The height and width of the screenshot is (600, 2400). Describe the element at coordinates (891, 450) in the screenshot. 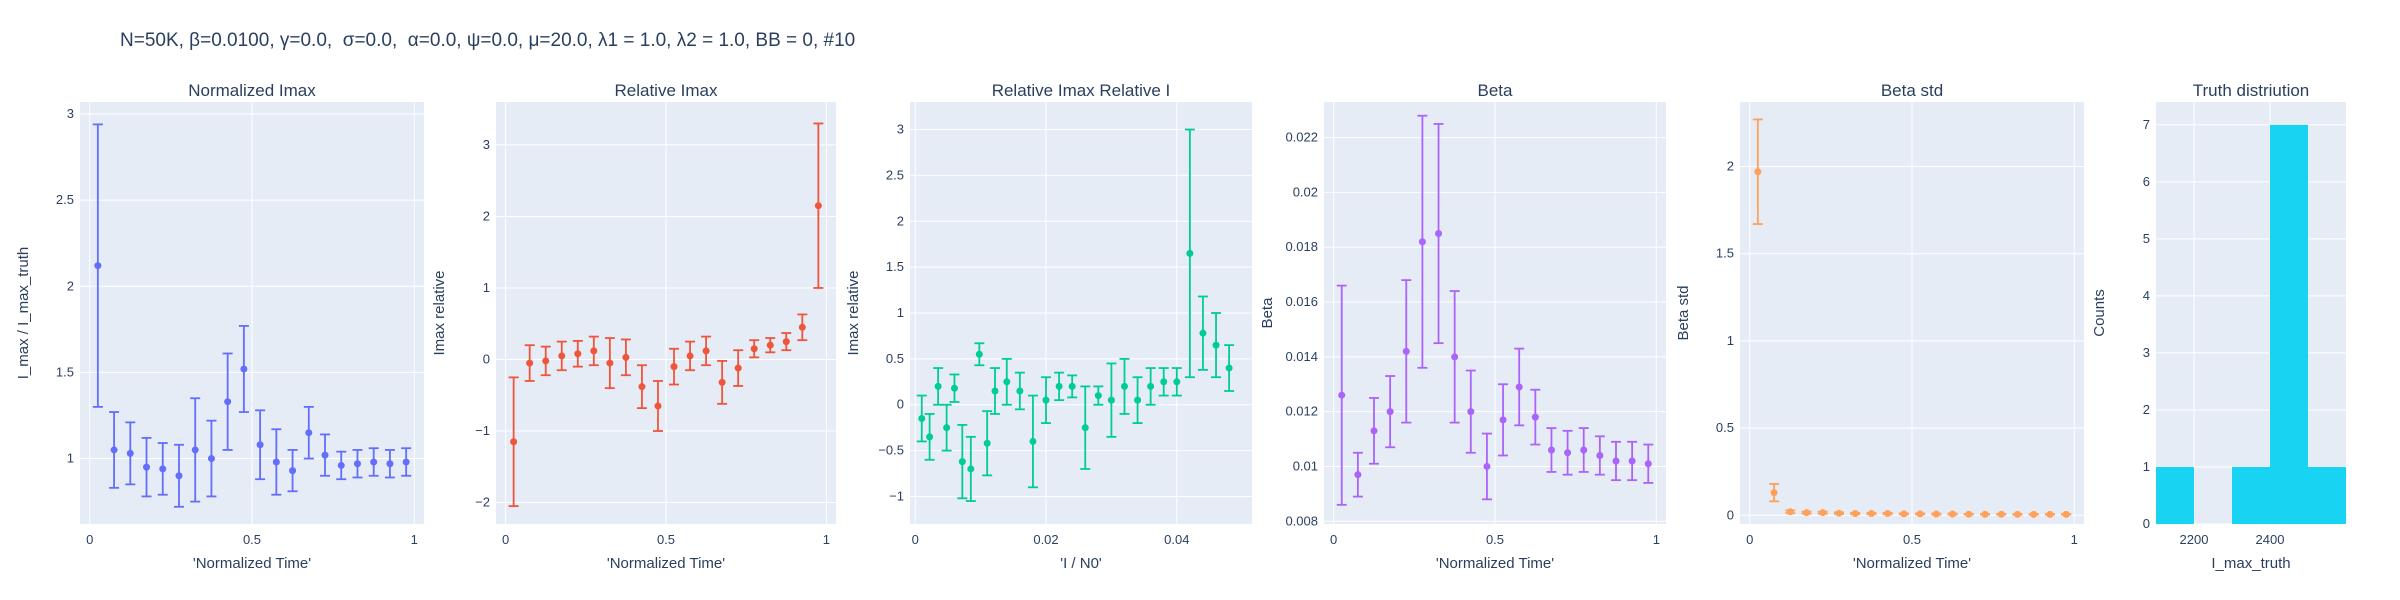

I see `y-tick-label: −0.5` at that location.